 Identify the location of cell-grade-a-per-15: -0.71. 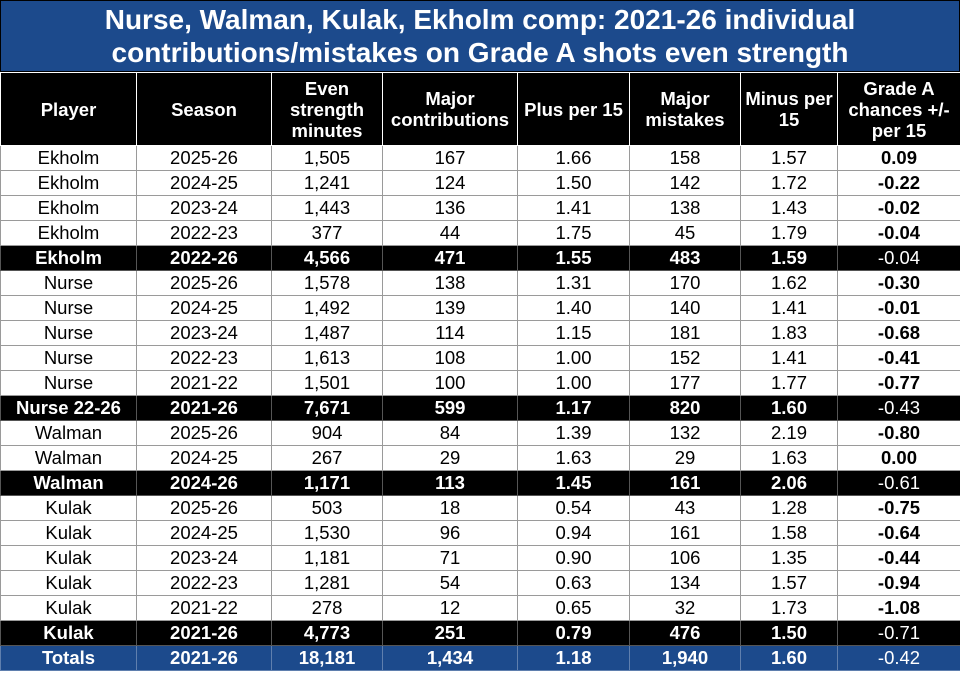
(898, 633).